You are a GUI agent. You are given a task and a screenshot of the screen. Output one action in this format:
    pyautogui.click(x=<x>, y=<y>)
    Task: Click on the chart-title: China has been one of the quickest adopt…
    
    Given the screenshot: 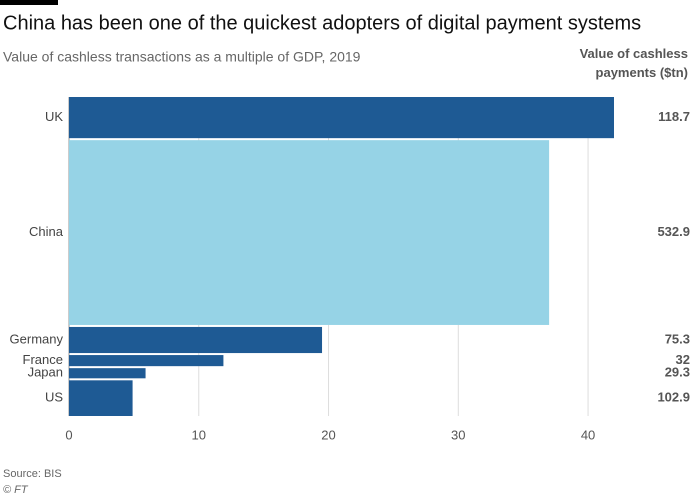 What is the action you would take?
    pyautogui.click(x=322, y=23)
    